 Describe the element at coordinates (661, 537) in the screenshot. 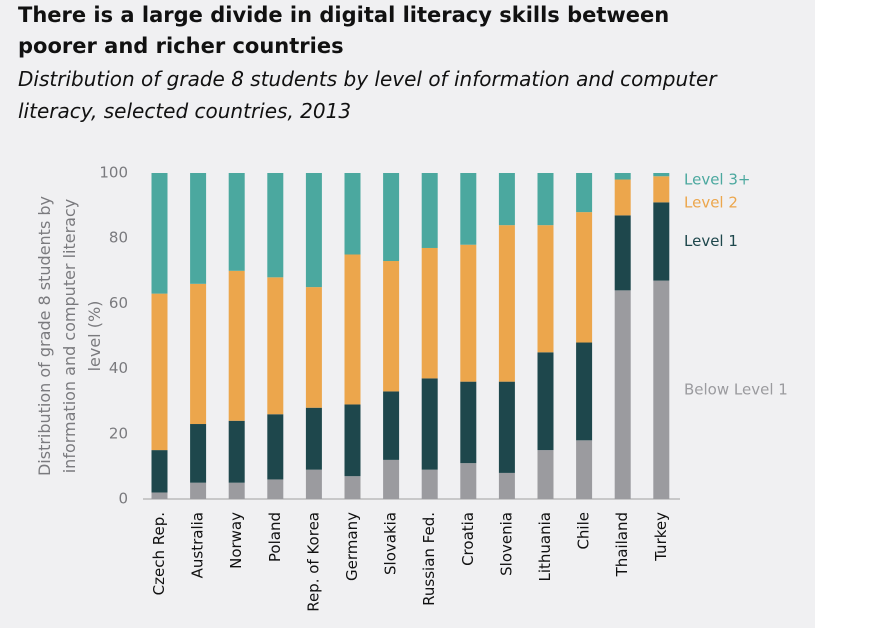

I see `x-tick-label: Turkey` at that location.